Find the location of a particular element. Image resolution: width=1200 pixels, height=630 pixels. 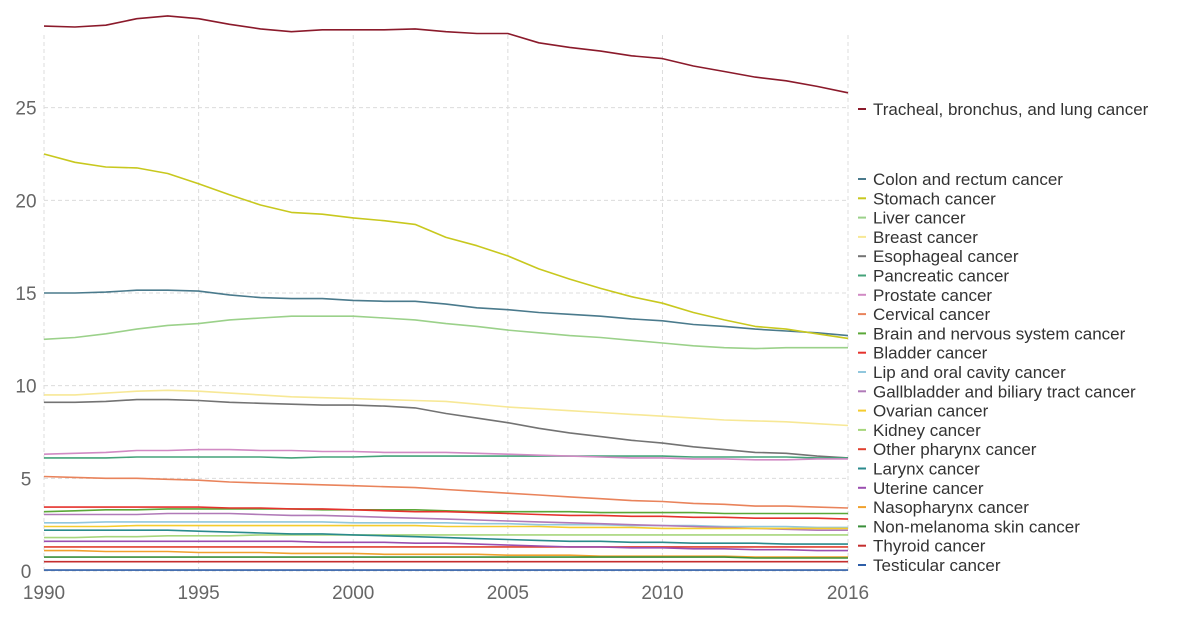

y-tick-label-10: 10 is located at coordinates (25, 387).